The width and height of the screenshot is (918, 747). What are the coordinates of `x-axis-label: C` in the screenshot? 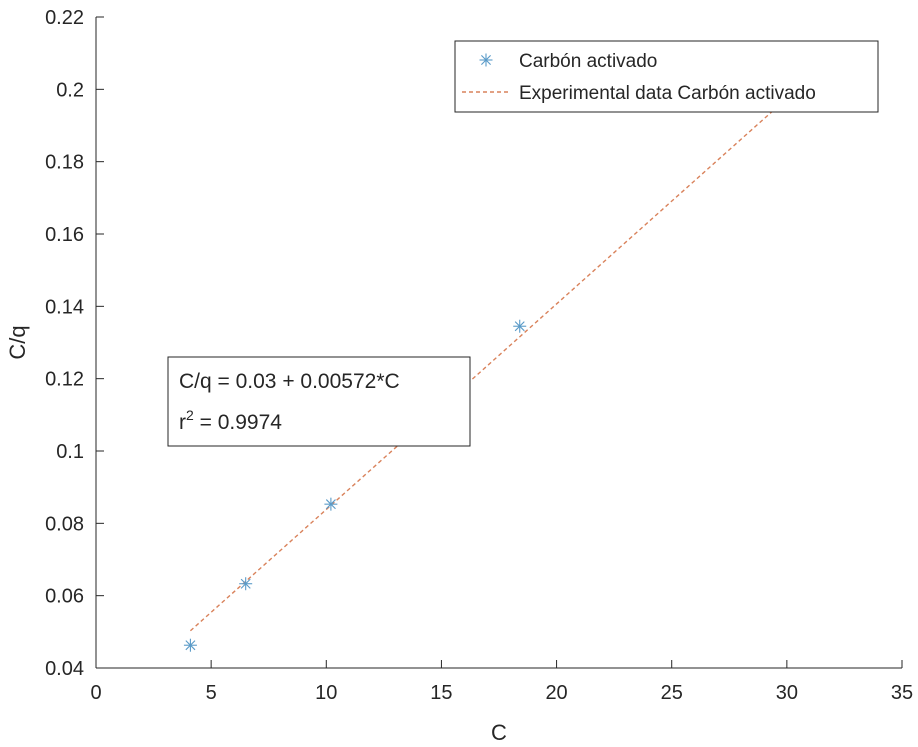 It's located at (499, 732).